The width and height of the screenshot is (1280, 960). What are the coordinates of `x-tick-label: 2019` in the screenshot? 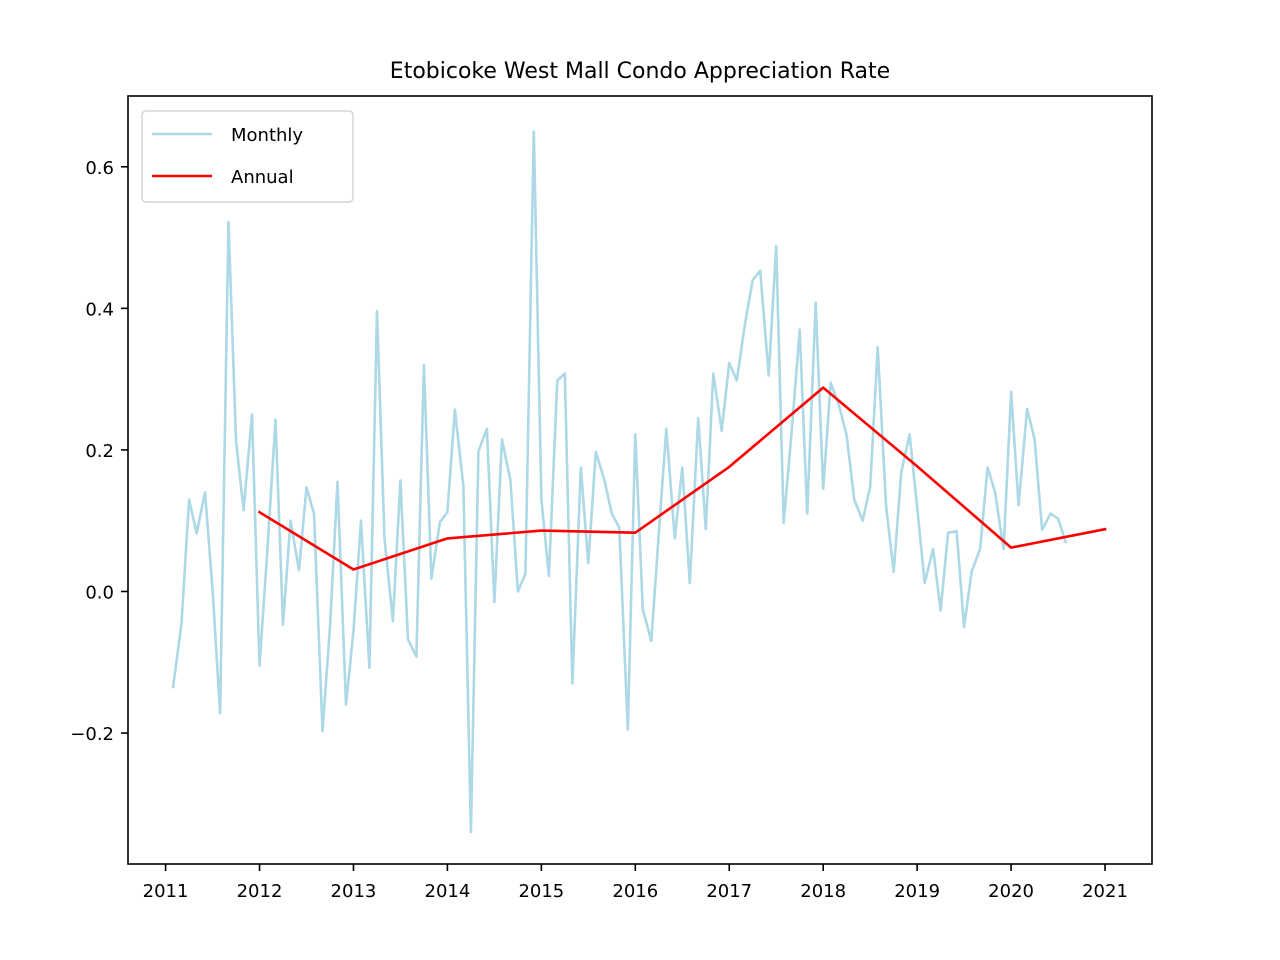 It's located at (917, 891).